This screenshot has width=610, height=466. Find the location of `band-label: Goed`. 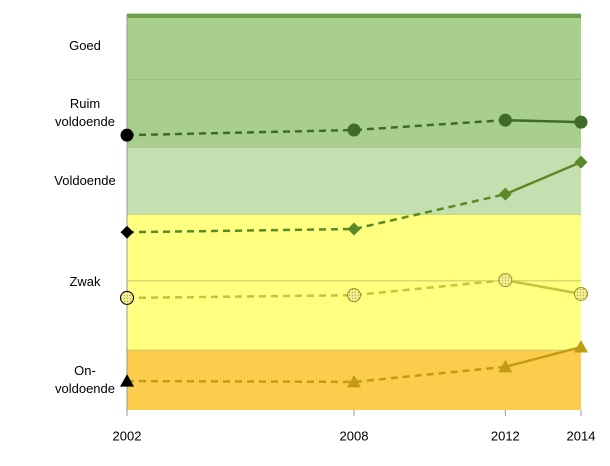

band-label: Goed is located at coordinates (85, 46).